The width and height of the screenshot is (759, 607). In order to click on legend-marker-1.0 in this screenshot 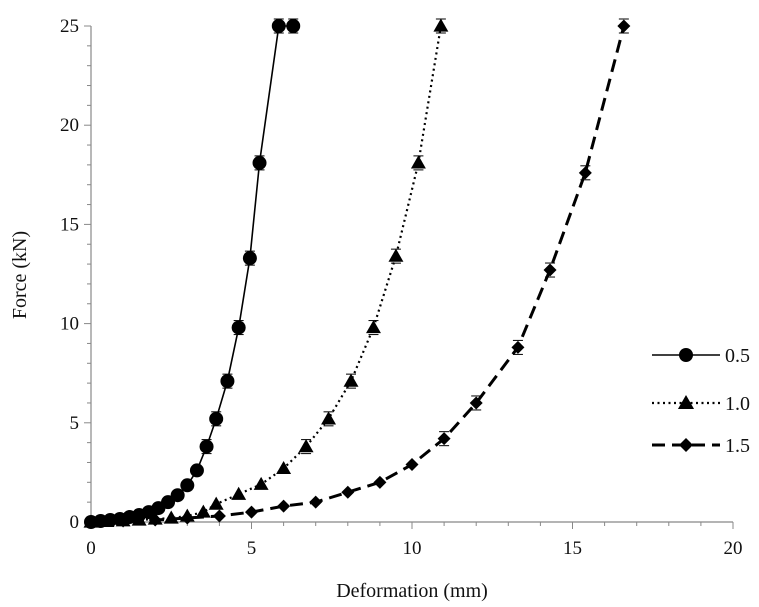, I will do `click(686, 402)`.